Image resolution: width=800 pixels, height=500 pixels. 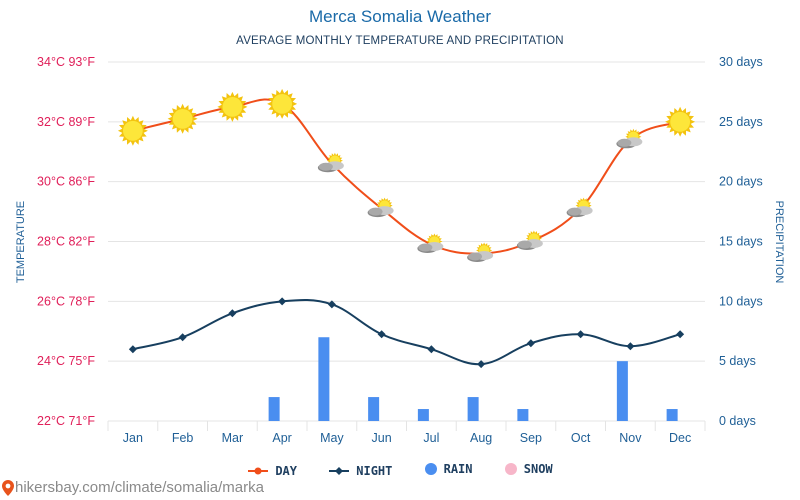 I want to click on x-tick-label: Apr, so click(x=281, y=438).